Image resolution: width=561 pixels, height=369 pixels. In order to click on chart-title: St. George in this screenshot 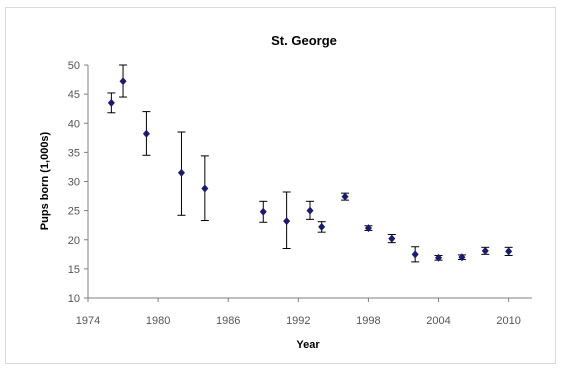, I will do `click(304, 40)`.